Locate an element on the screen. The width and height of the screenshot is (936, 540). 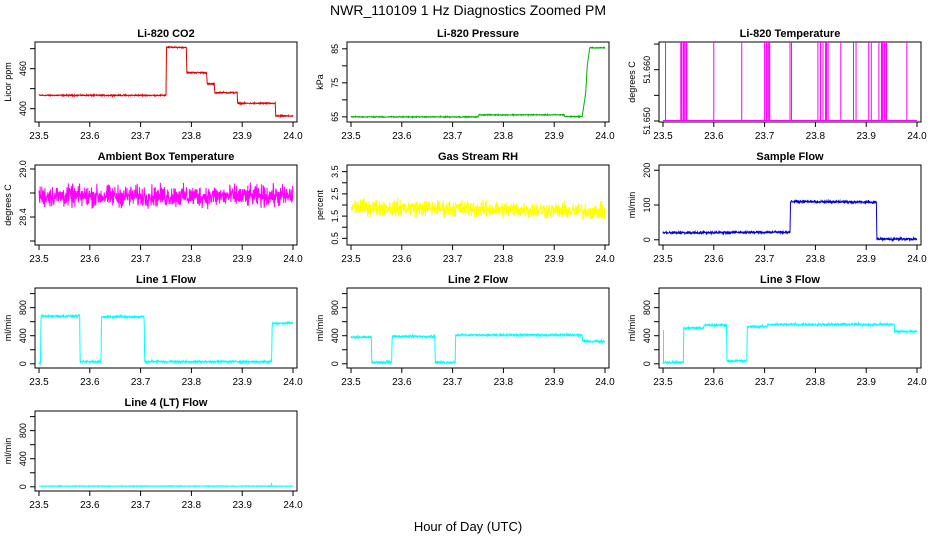
y-axis-label: Licor ppm is located at coordinates (8, 82).